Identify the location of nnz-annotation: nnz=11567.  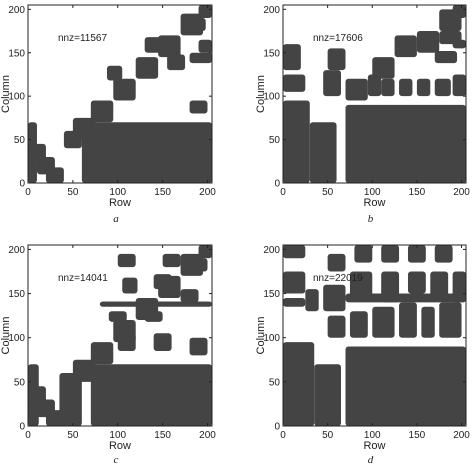
(82, 38).